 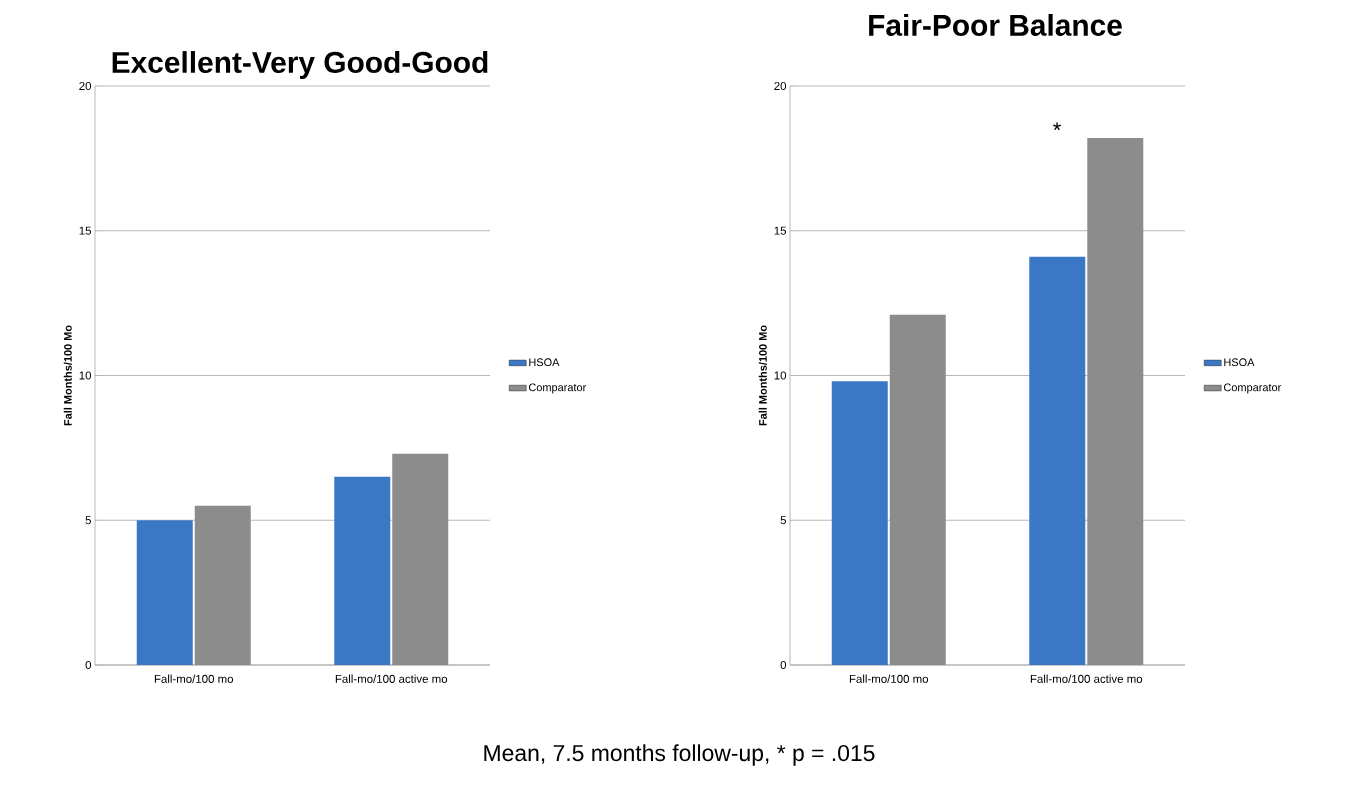 What do you see at coordinates (679, 755) in the screenshot?
I see `text: Mean, 7.5 months follow-up, * p = .015` at bounding box center [679, 755].